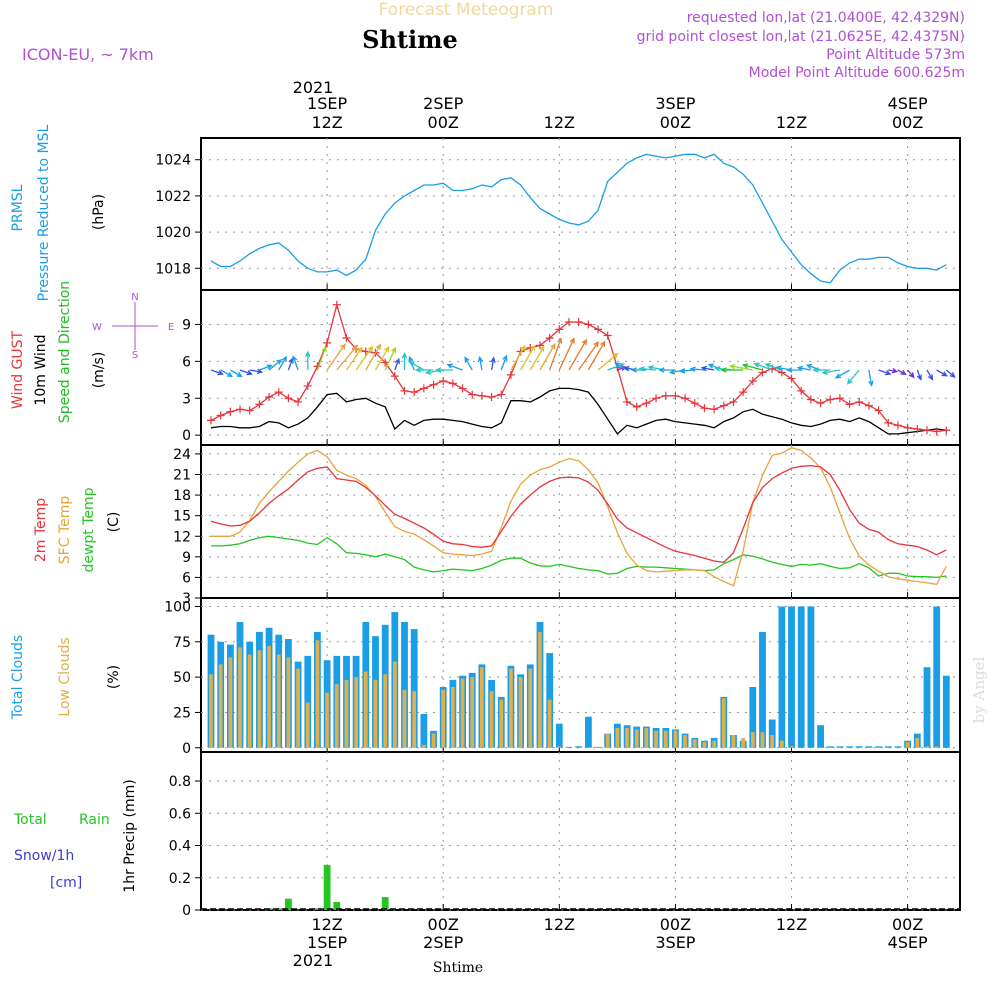  I want to click on y-tick-label: 15, so click(182, 517).